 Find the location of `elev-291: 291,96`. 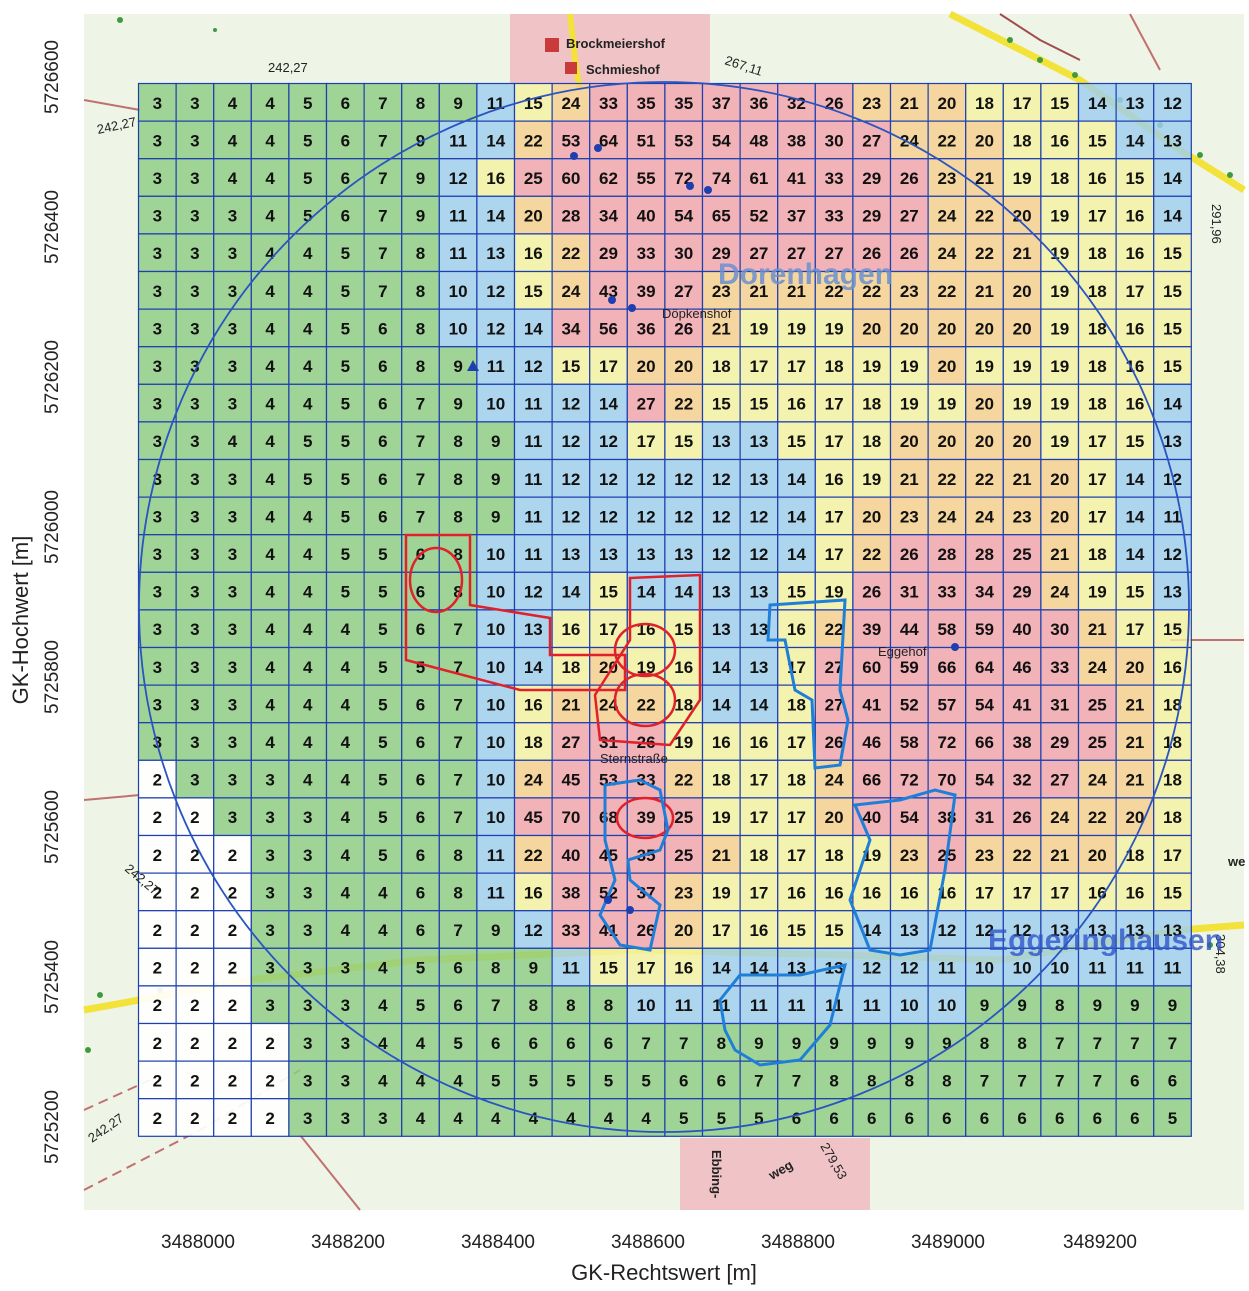

elev-291: 291,96 is located at coordinates (1216, 224).